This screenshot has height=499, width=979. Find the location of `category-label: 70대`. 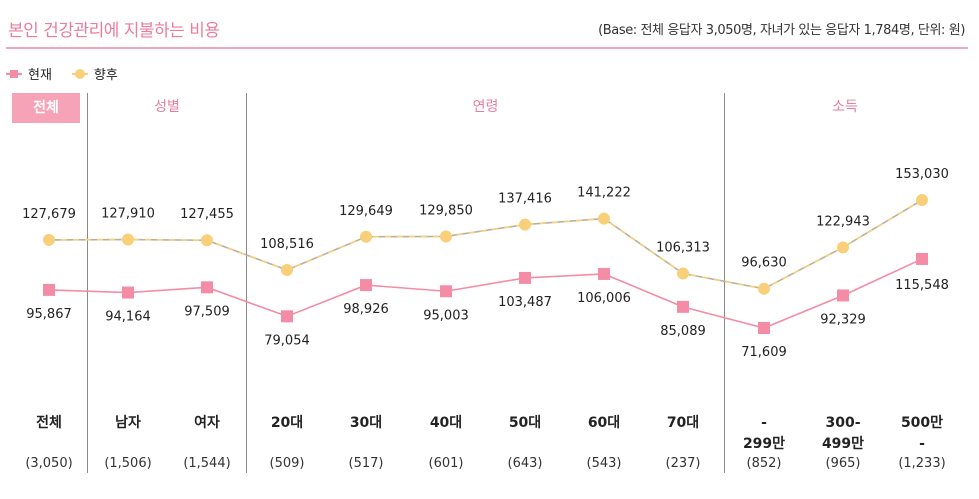

category-label: 70대 is located at coordinates (683, 423).